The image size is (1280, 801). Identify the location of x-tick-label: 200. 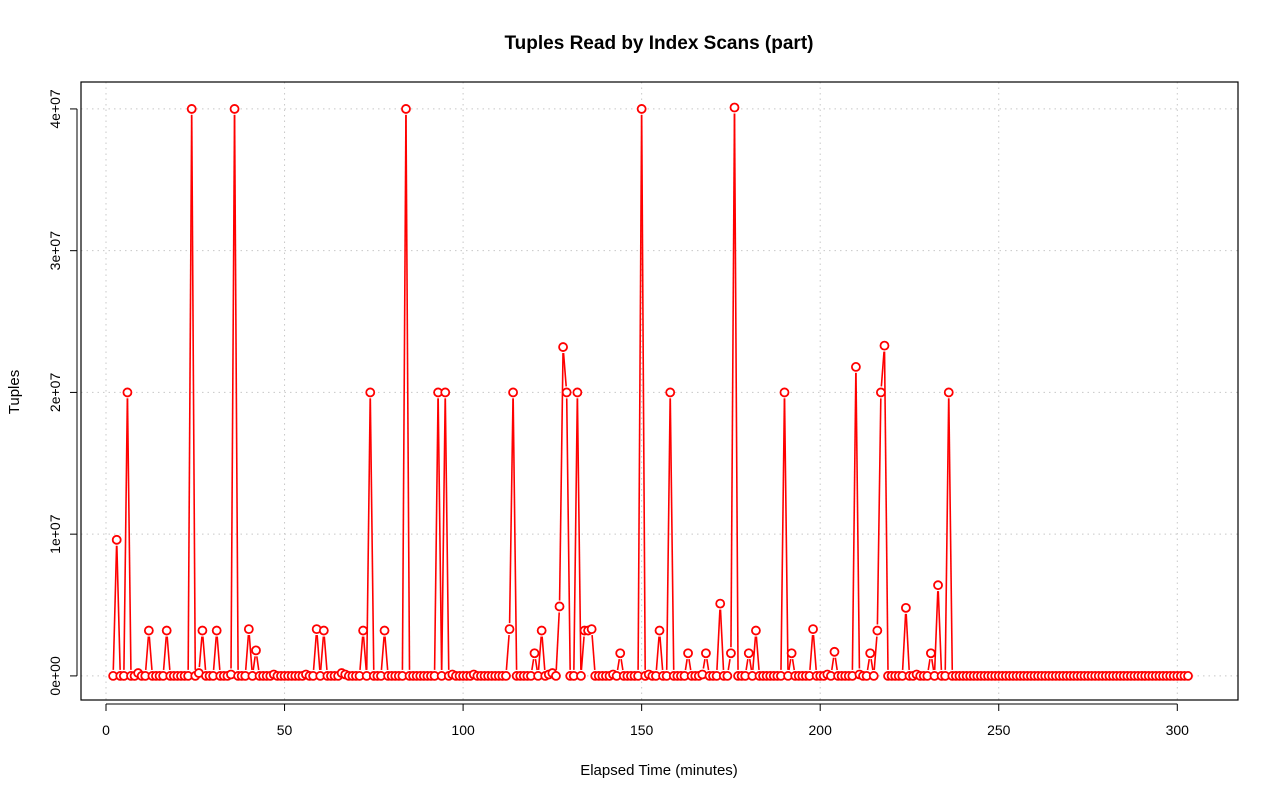
(821, 730).